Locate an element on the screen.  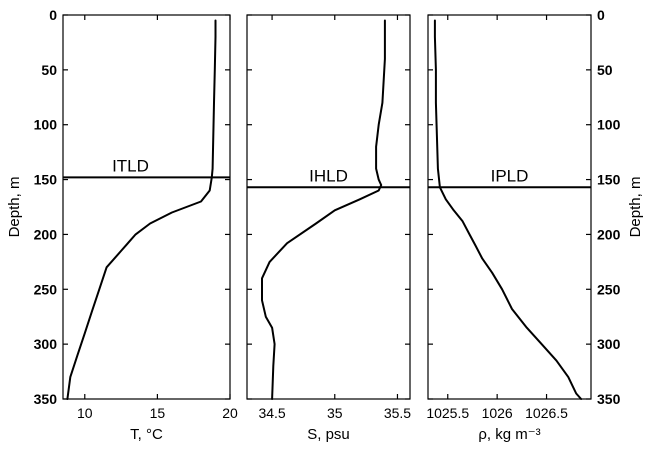
salinity-x-tick-label: 35.5 is located at coordinates (397, 413).